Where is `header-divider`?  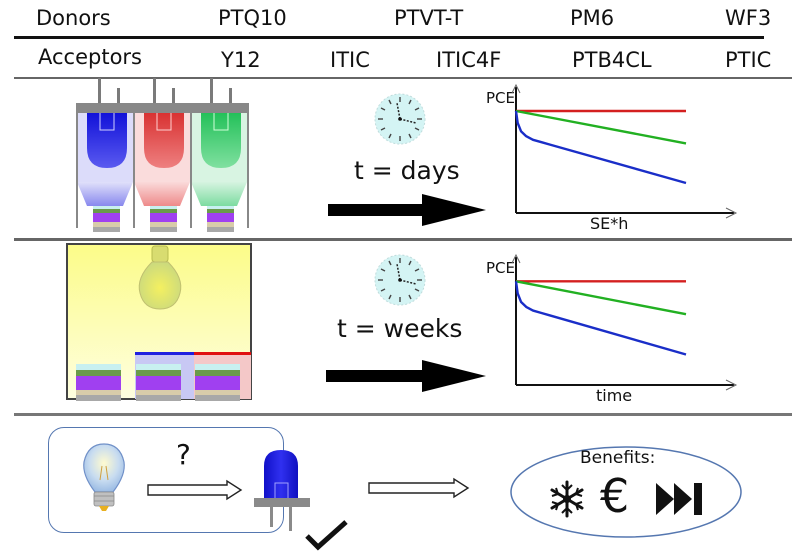 header-divider is located at coordinates (389, 37).